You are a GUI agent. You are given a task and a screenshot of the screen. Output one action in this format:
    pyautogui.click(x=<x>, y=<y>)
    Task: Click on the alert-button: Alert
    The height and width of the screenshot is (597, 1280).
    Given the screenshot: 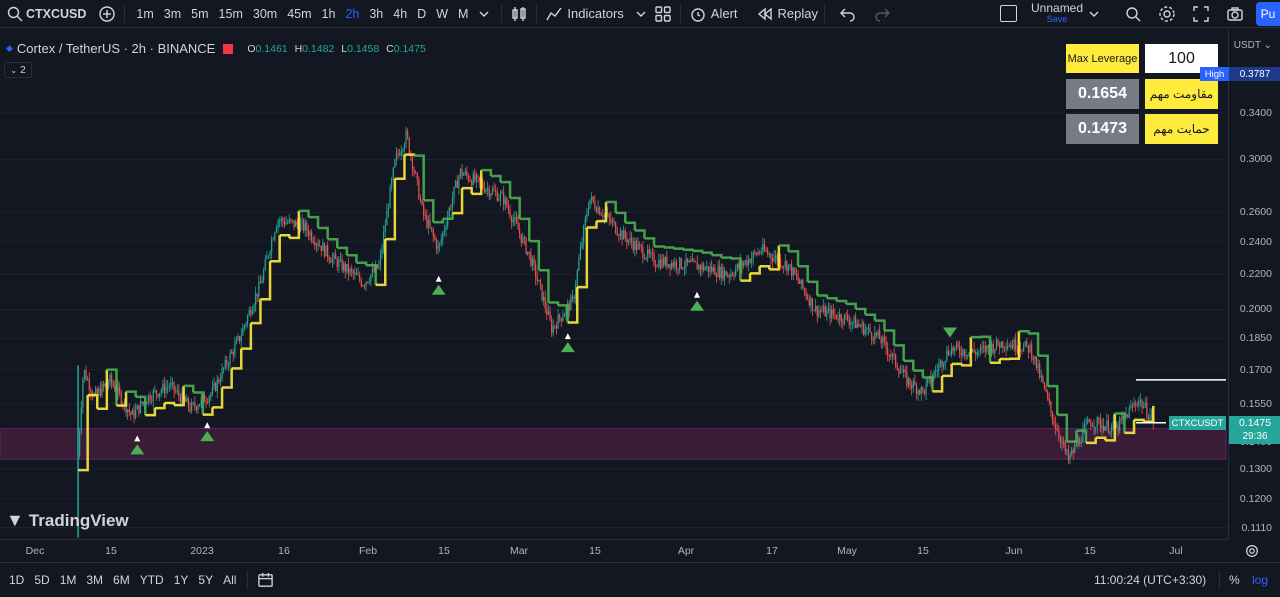 What is the action you would take?
    pyautogui.click(x=712, y=14)
    